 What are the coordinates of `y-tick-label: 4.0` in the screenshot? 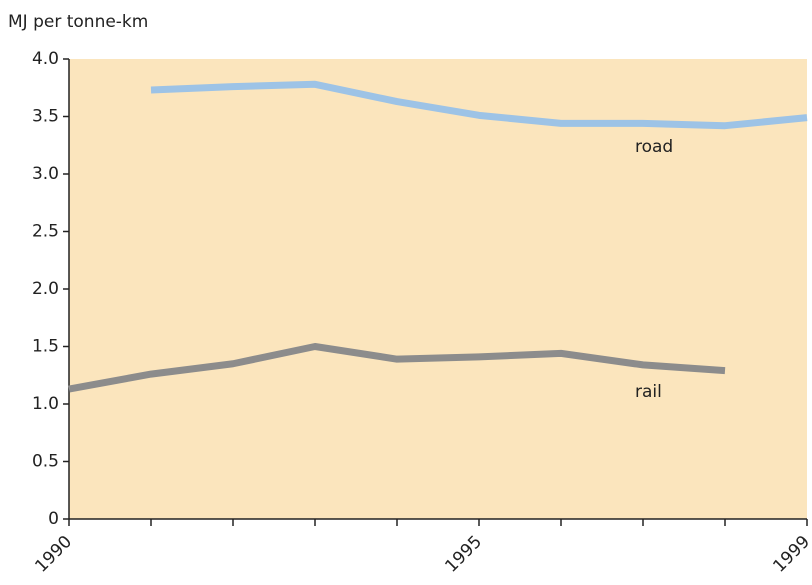 It's located at (45, 59).